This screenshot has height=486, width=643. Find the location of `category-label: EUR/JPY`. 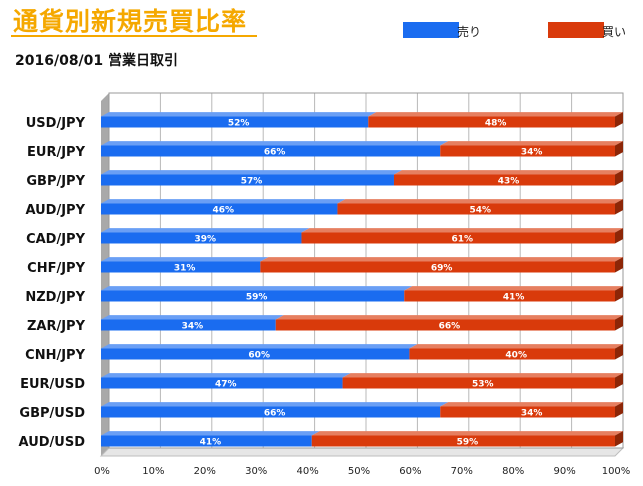

category-label: EUR/JPY is located at coordinates (56, 152).